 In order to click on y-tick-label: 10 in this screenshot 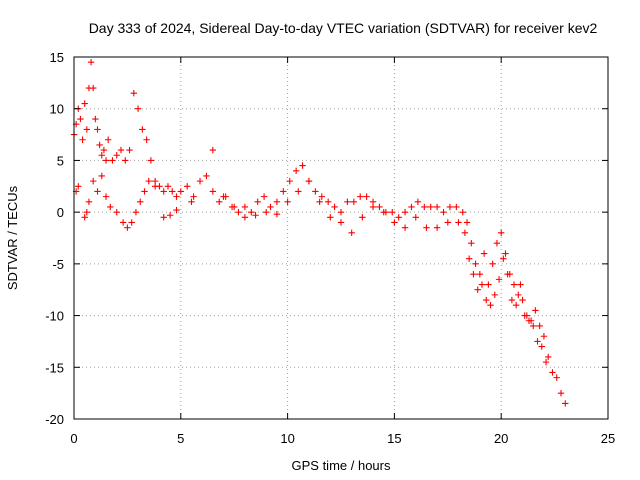, I will do `click(57, 109)`.